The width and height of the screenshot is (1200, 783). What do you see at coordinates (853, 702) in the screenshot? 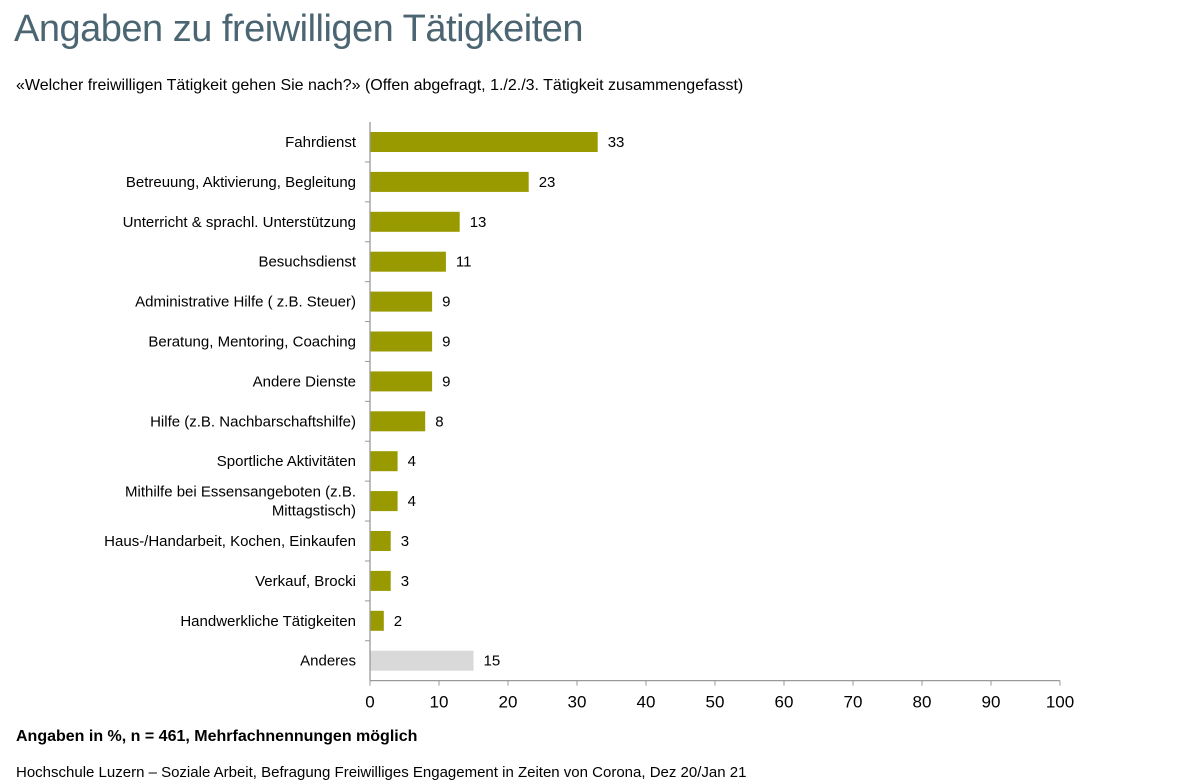
I see `x-tick-label: 70` at bounding box center [853, 702].